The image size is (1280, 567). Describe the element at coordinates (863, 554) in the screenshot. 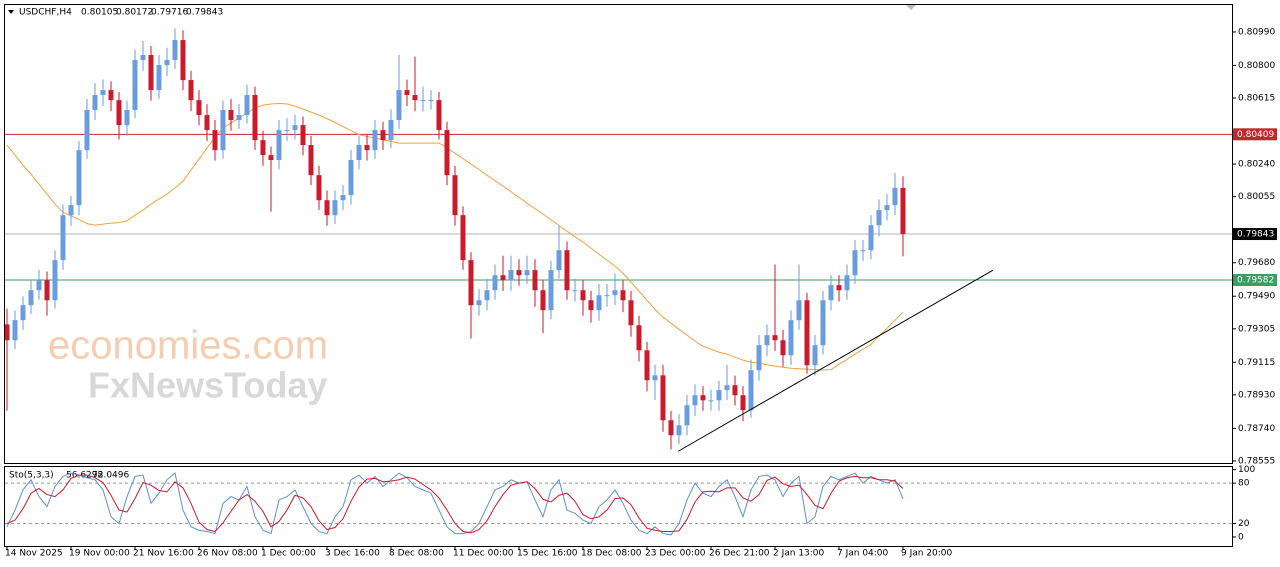

I see `x-tick-label: 7 Jan 04:00` at that location.